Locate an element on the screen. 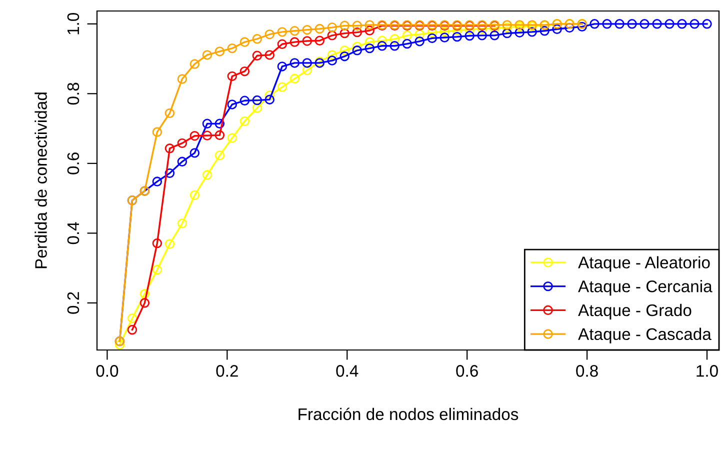  x-tick-label: 0.2 is located at coordinates (227, 371).